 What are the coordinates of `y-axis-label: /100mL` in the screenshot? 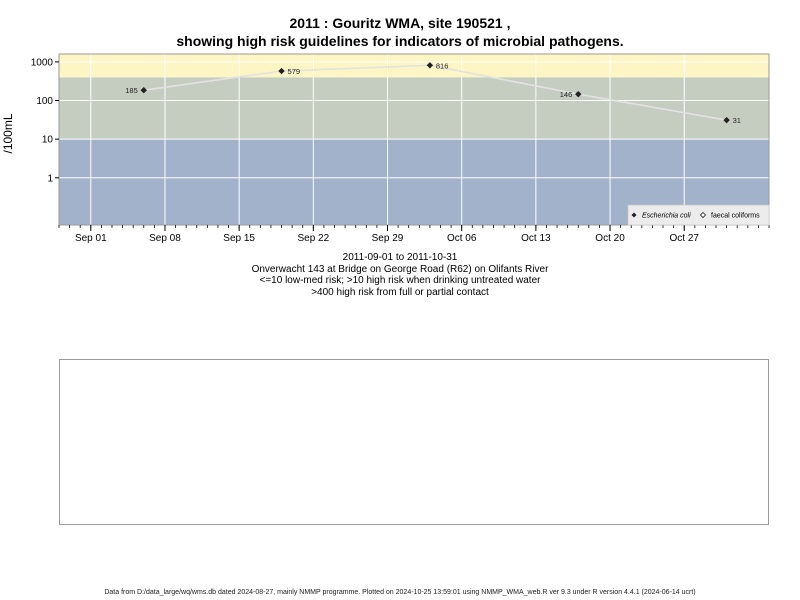 It's located at (8, 133).